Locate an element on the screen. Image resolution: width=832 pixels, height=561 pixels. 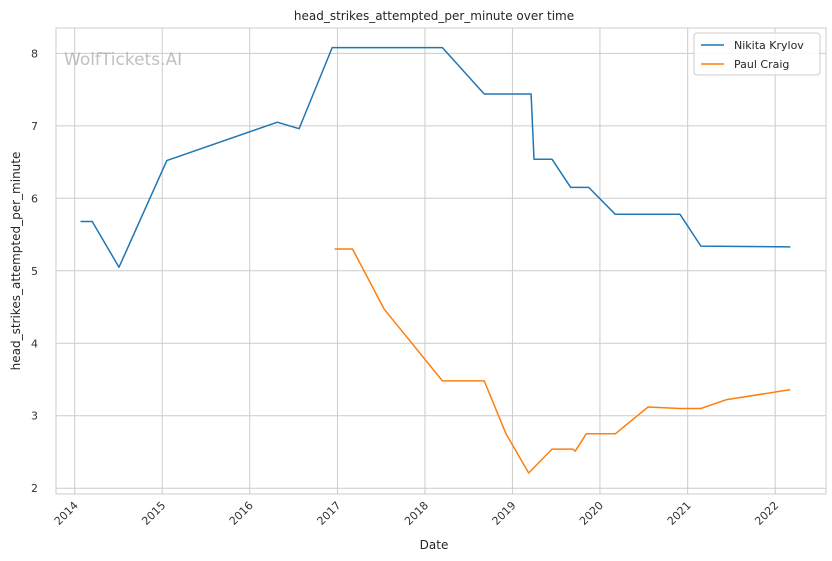
x-tick-label: 2018 is located at coordinates (416, 513).